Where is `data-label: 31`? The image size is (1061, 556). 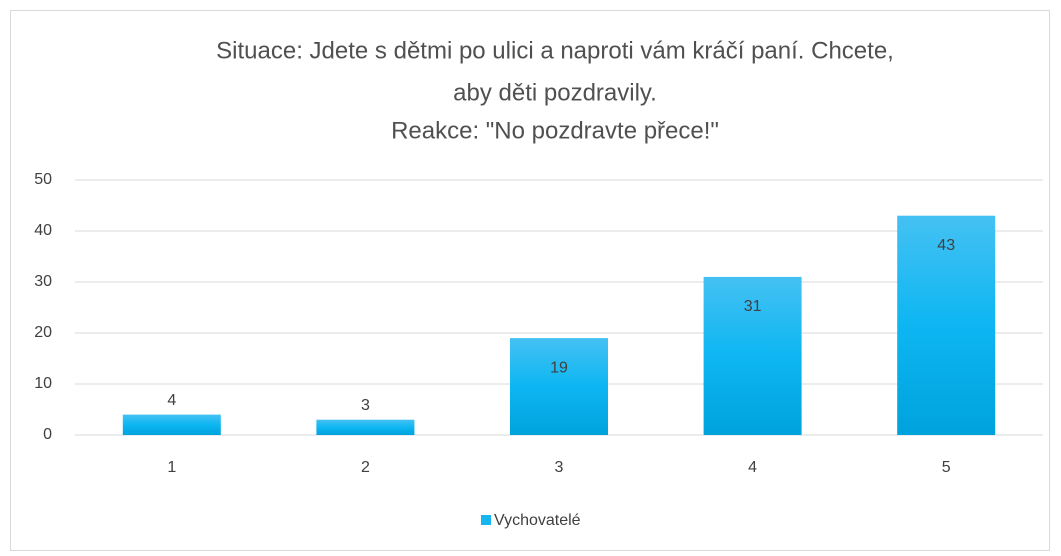 data-label: 31 is located at coordinates (753, 306).